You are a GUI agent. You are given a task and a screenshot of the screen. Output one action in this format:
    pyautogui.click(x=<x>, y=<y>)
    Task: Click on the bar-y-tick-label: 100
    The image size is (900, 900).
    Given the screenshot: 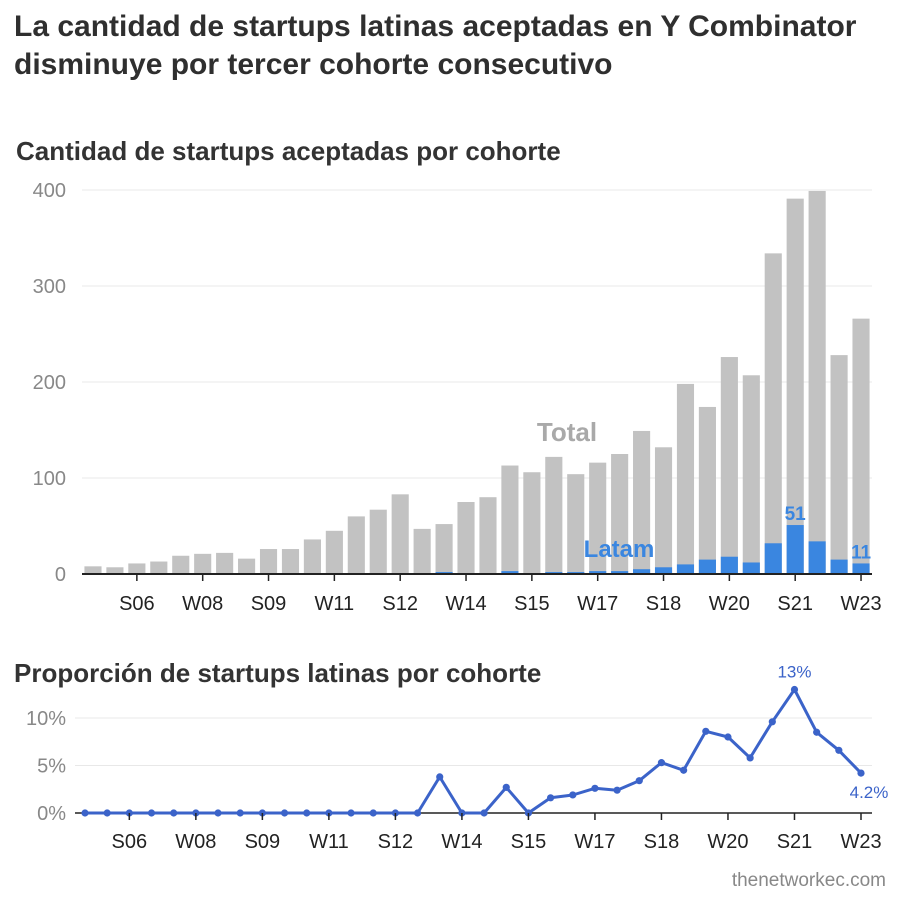 What is the action you would take?
    pyautogui.click(x=49, y=479)
    